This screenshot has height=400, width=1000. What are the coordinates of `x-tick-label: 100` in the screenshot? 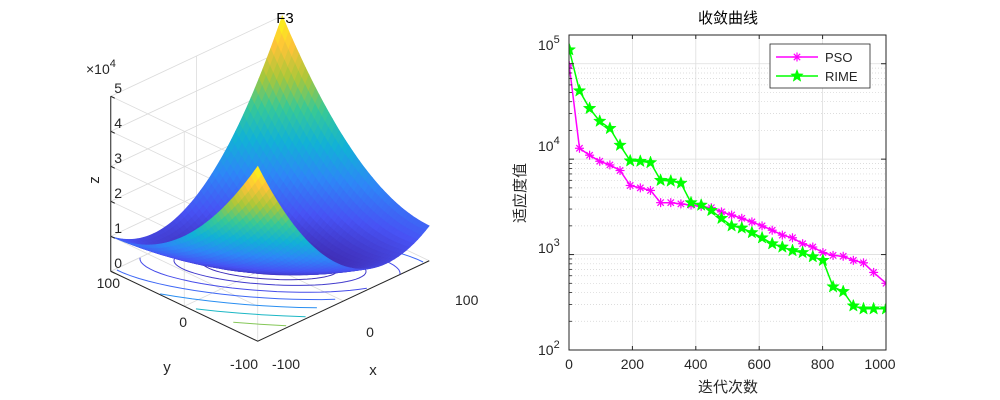 It's located at (467, 300).